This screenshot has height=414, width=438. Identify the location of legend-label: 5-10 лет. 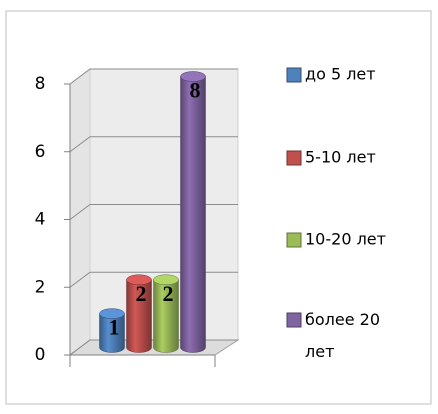
(340, 157).